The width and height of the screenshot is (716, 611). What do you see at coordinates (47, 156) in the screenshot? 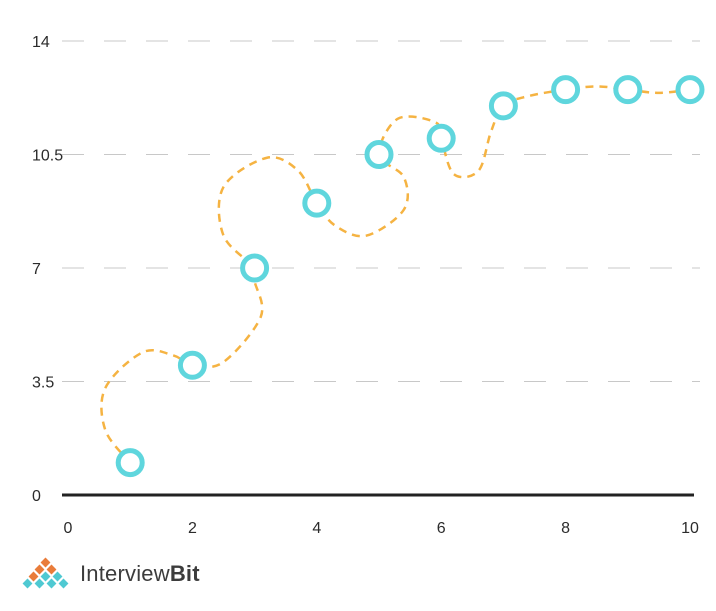
I see `y-tick-label: 10.5` at bounding box center [47, 156].